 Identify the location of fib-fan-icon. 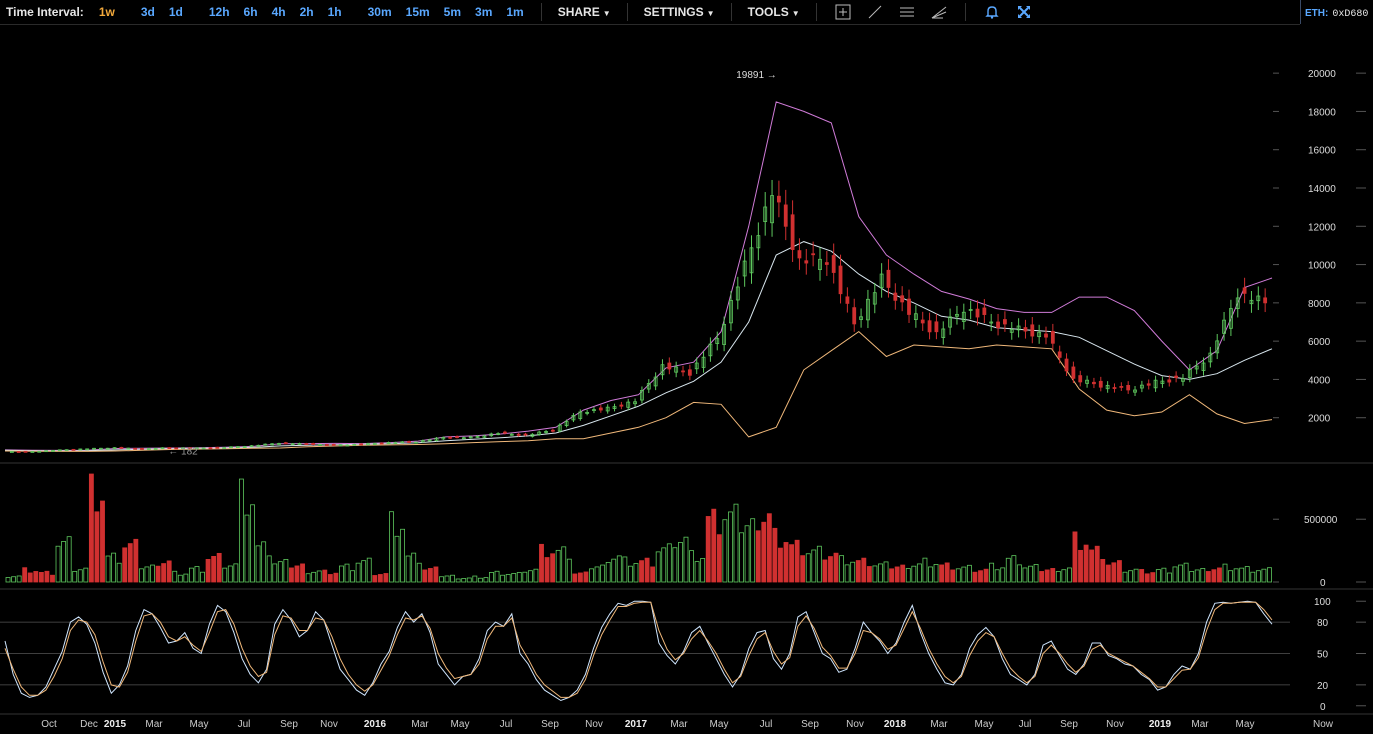
(939, 12).